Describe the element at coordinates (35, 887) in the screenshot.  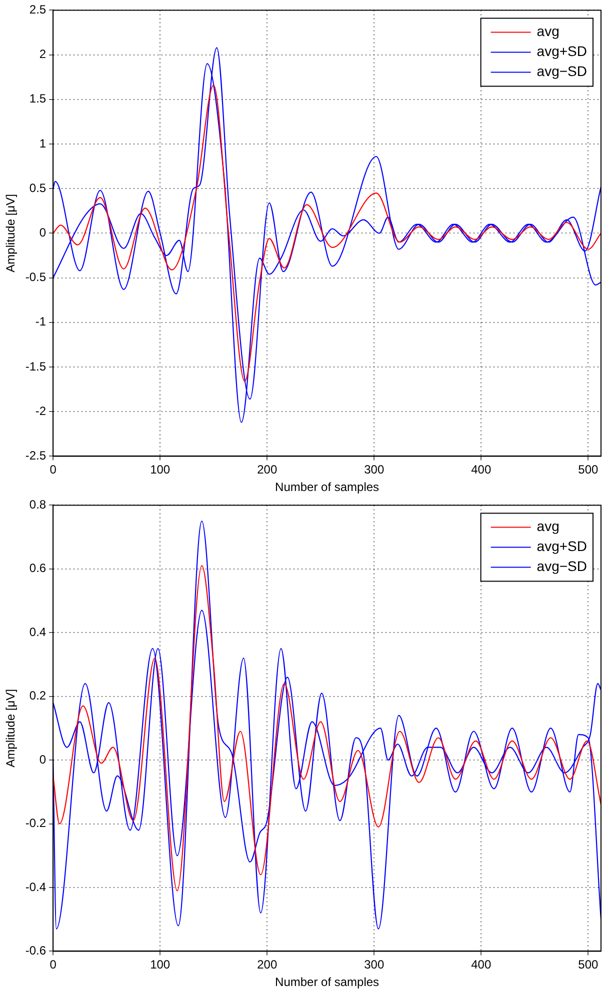
I see `y-tick-label: -0.4` at that location.